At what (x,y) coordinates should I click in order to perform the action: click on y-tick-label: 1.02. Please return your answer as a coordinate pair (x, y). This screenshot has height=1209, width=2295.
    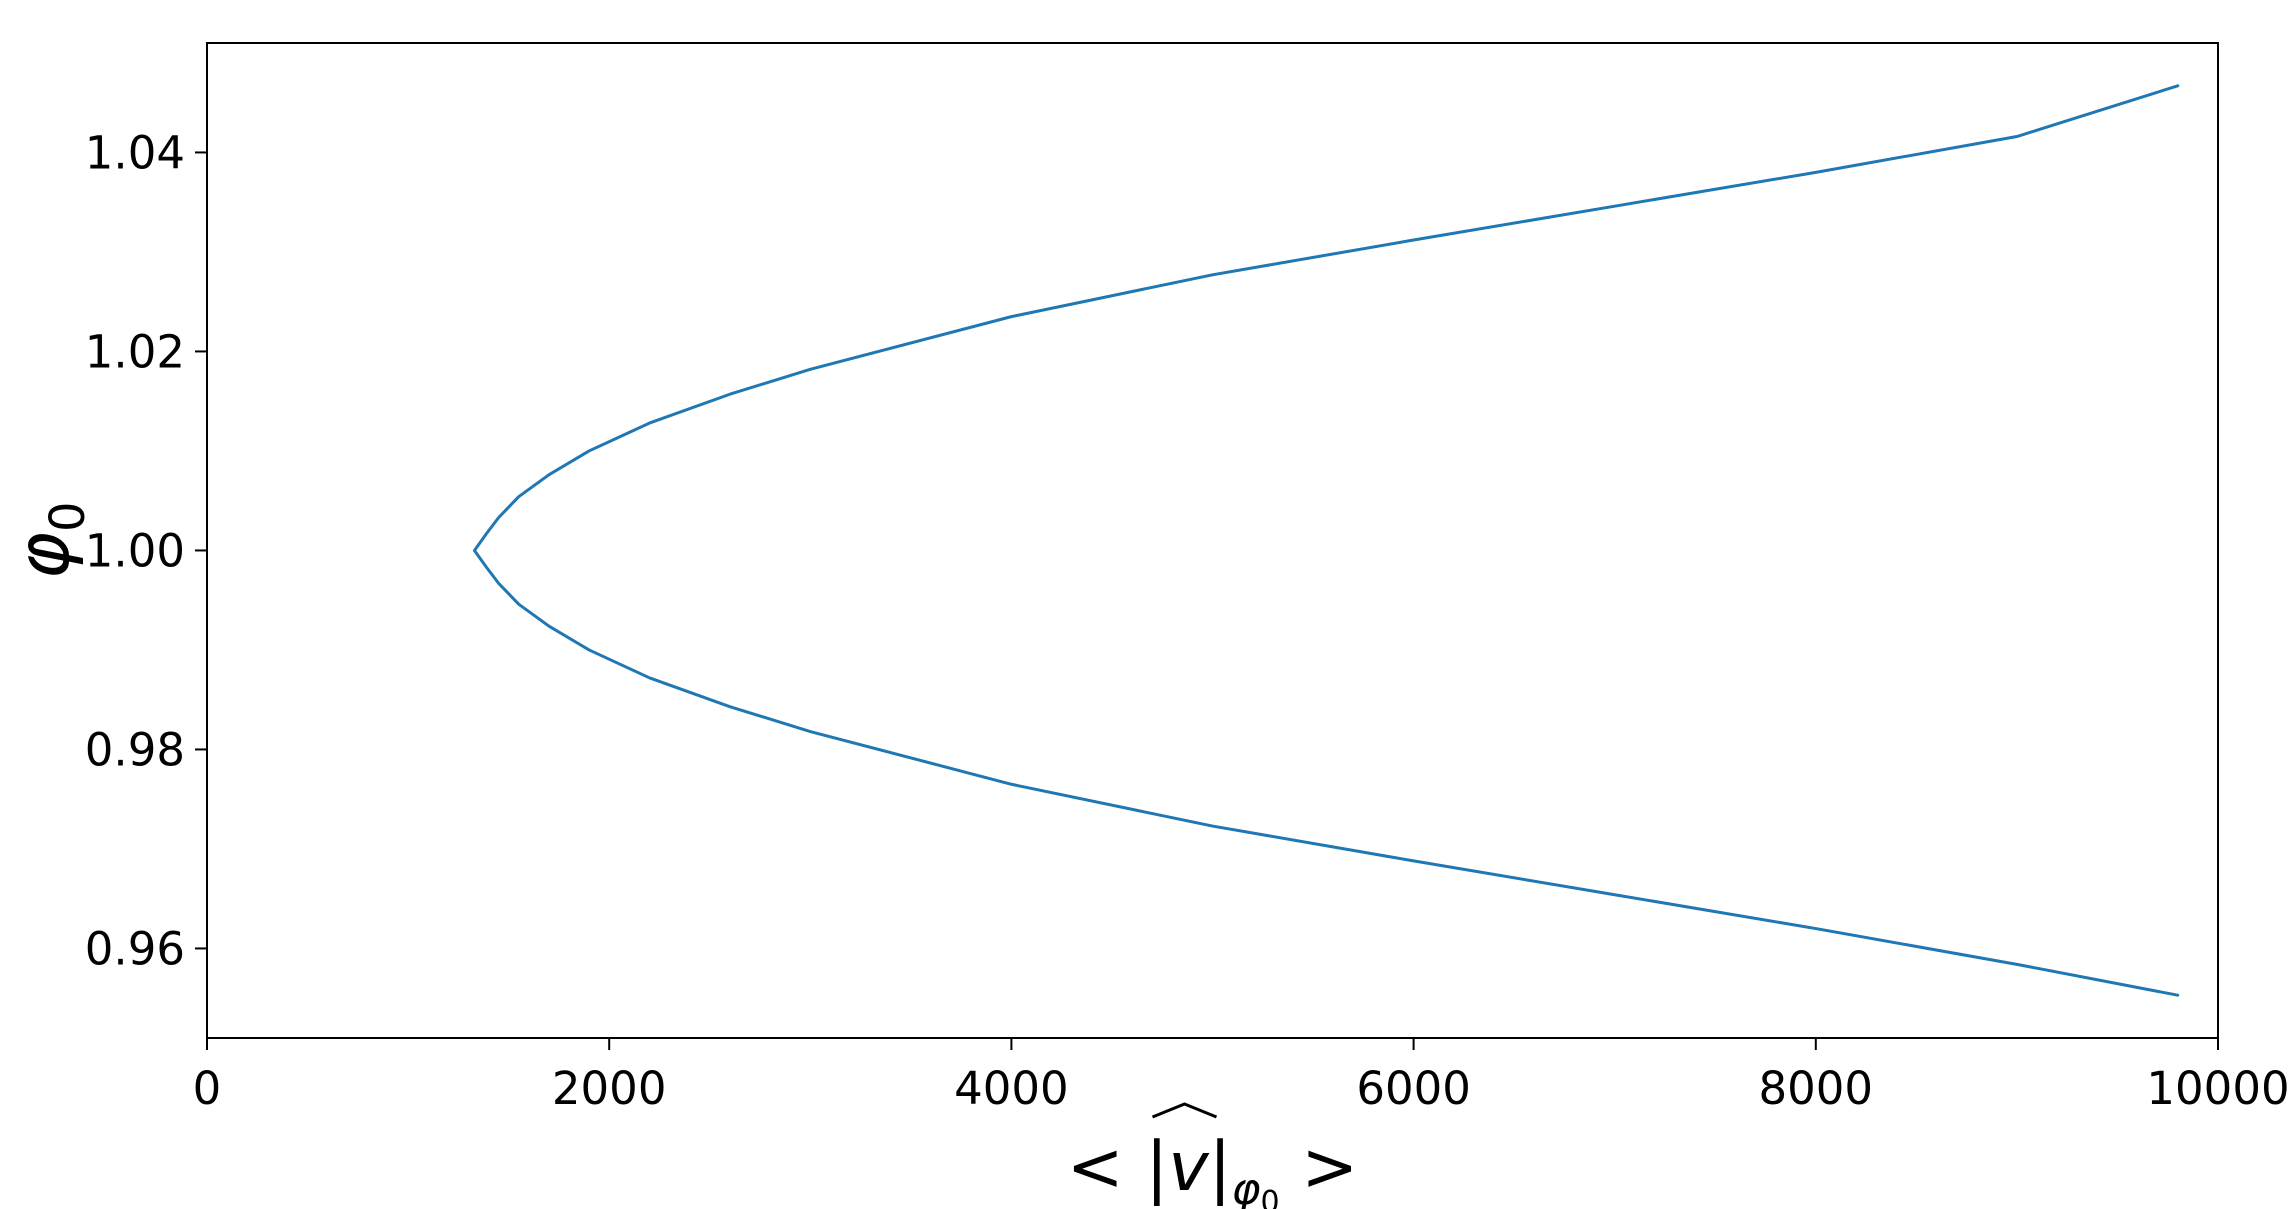
    Looking at the image, I should click on (135, 351).